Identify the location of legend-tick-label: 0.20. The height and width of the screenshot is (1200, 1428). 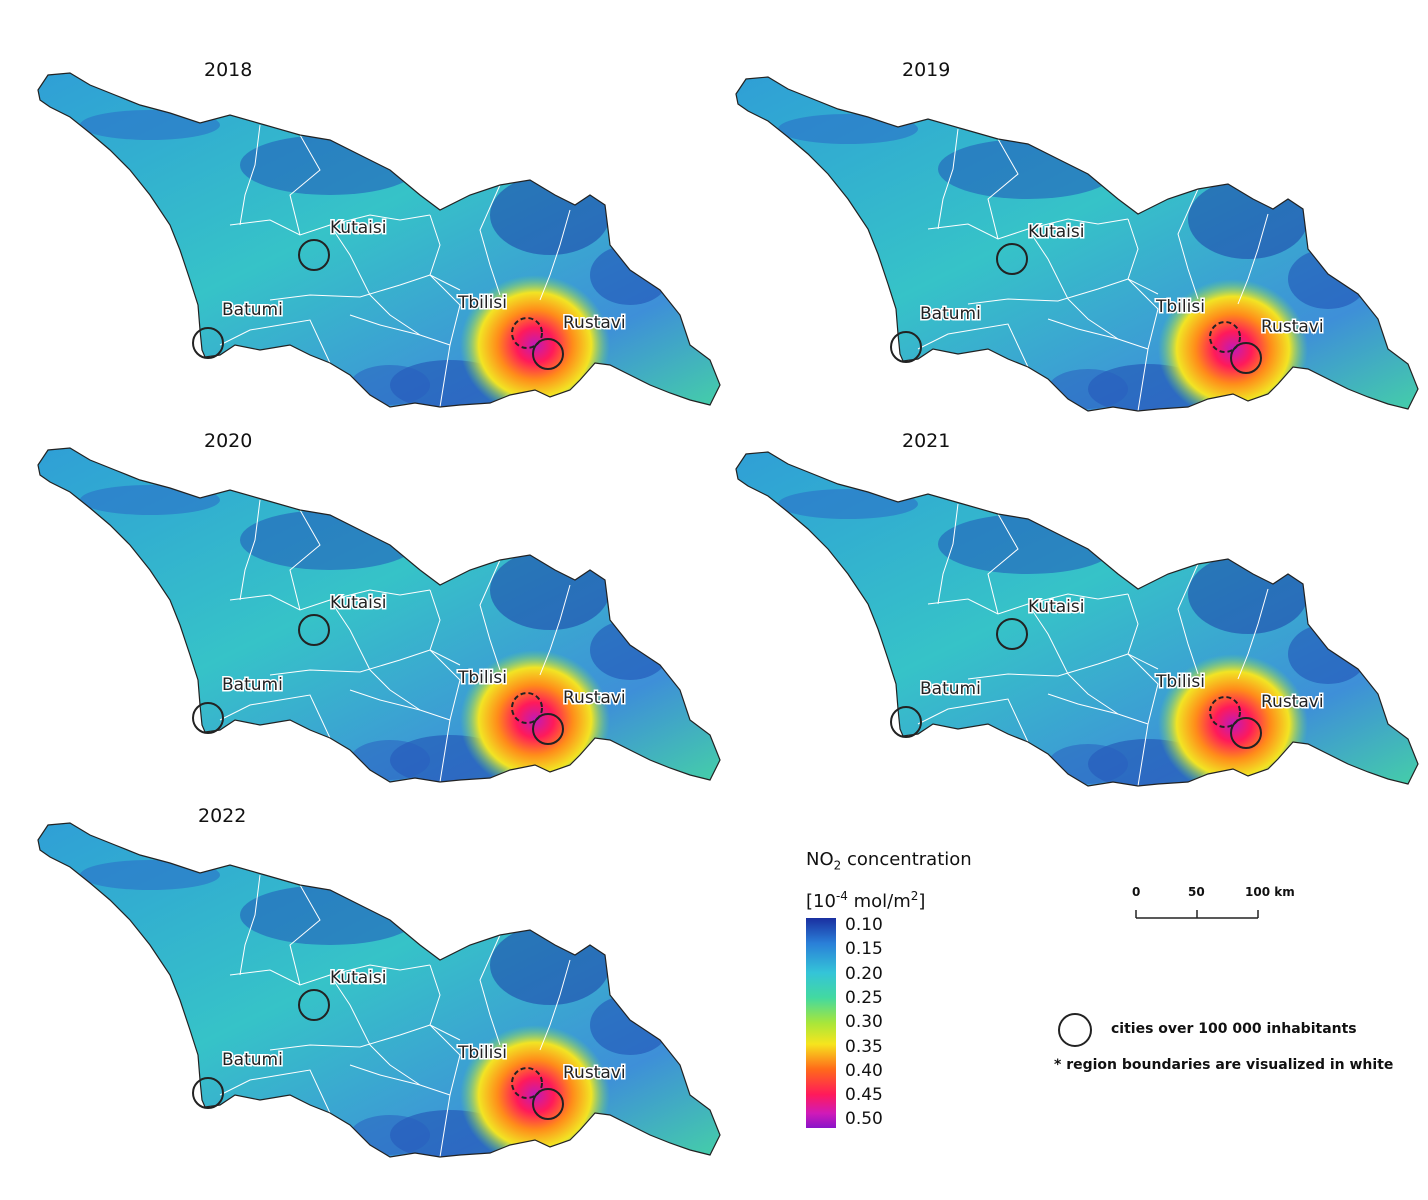
(864, 973).